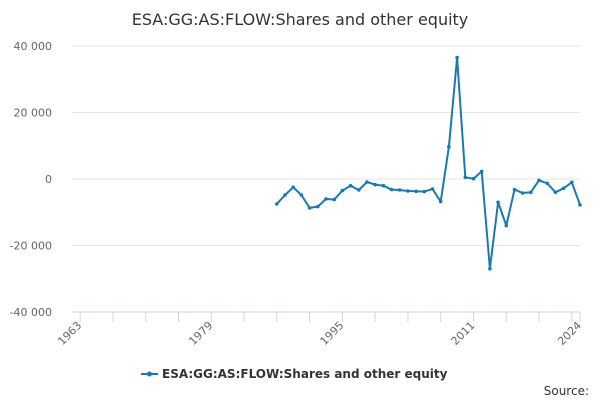  Describe the element at coordinates (200, 333) in the screenshot. I see `x-tick-label: 1979` at that location.